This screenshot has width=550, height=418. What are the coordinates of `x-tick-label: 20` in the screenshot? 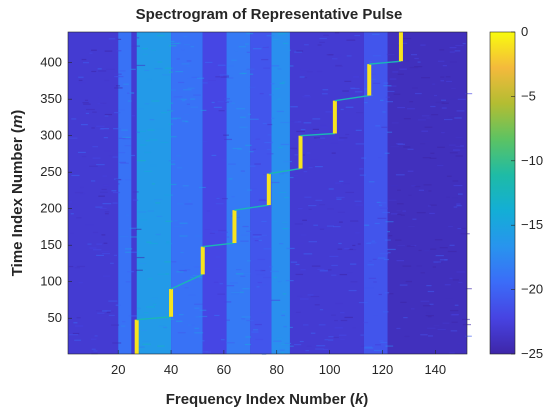 It's located at (118, 369).